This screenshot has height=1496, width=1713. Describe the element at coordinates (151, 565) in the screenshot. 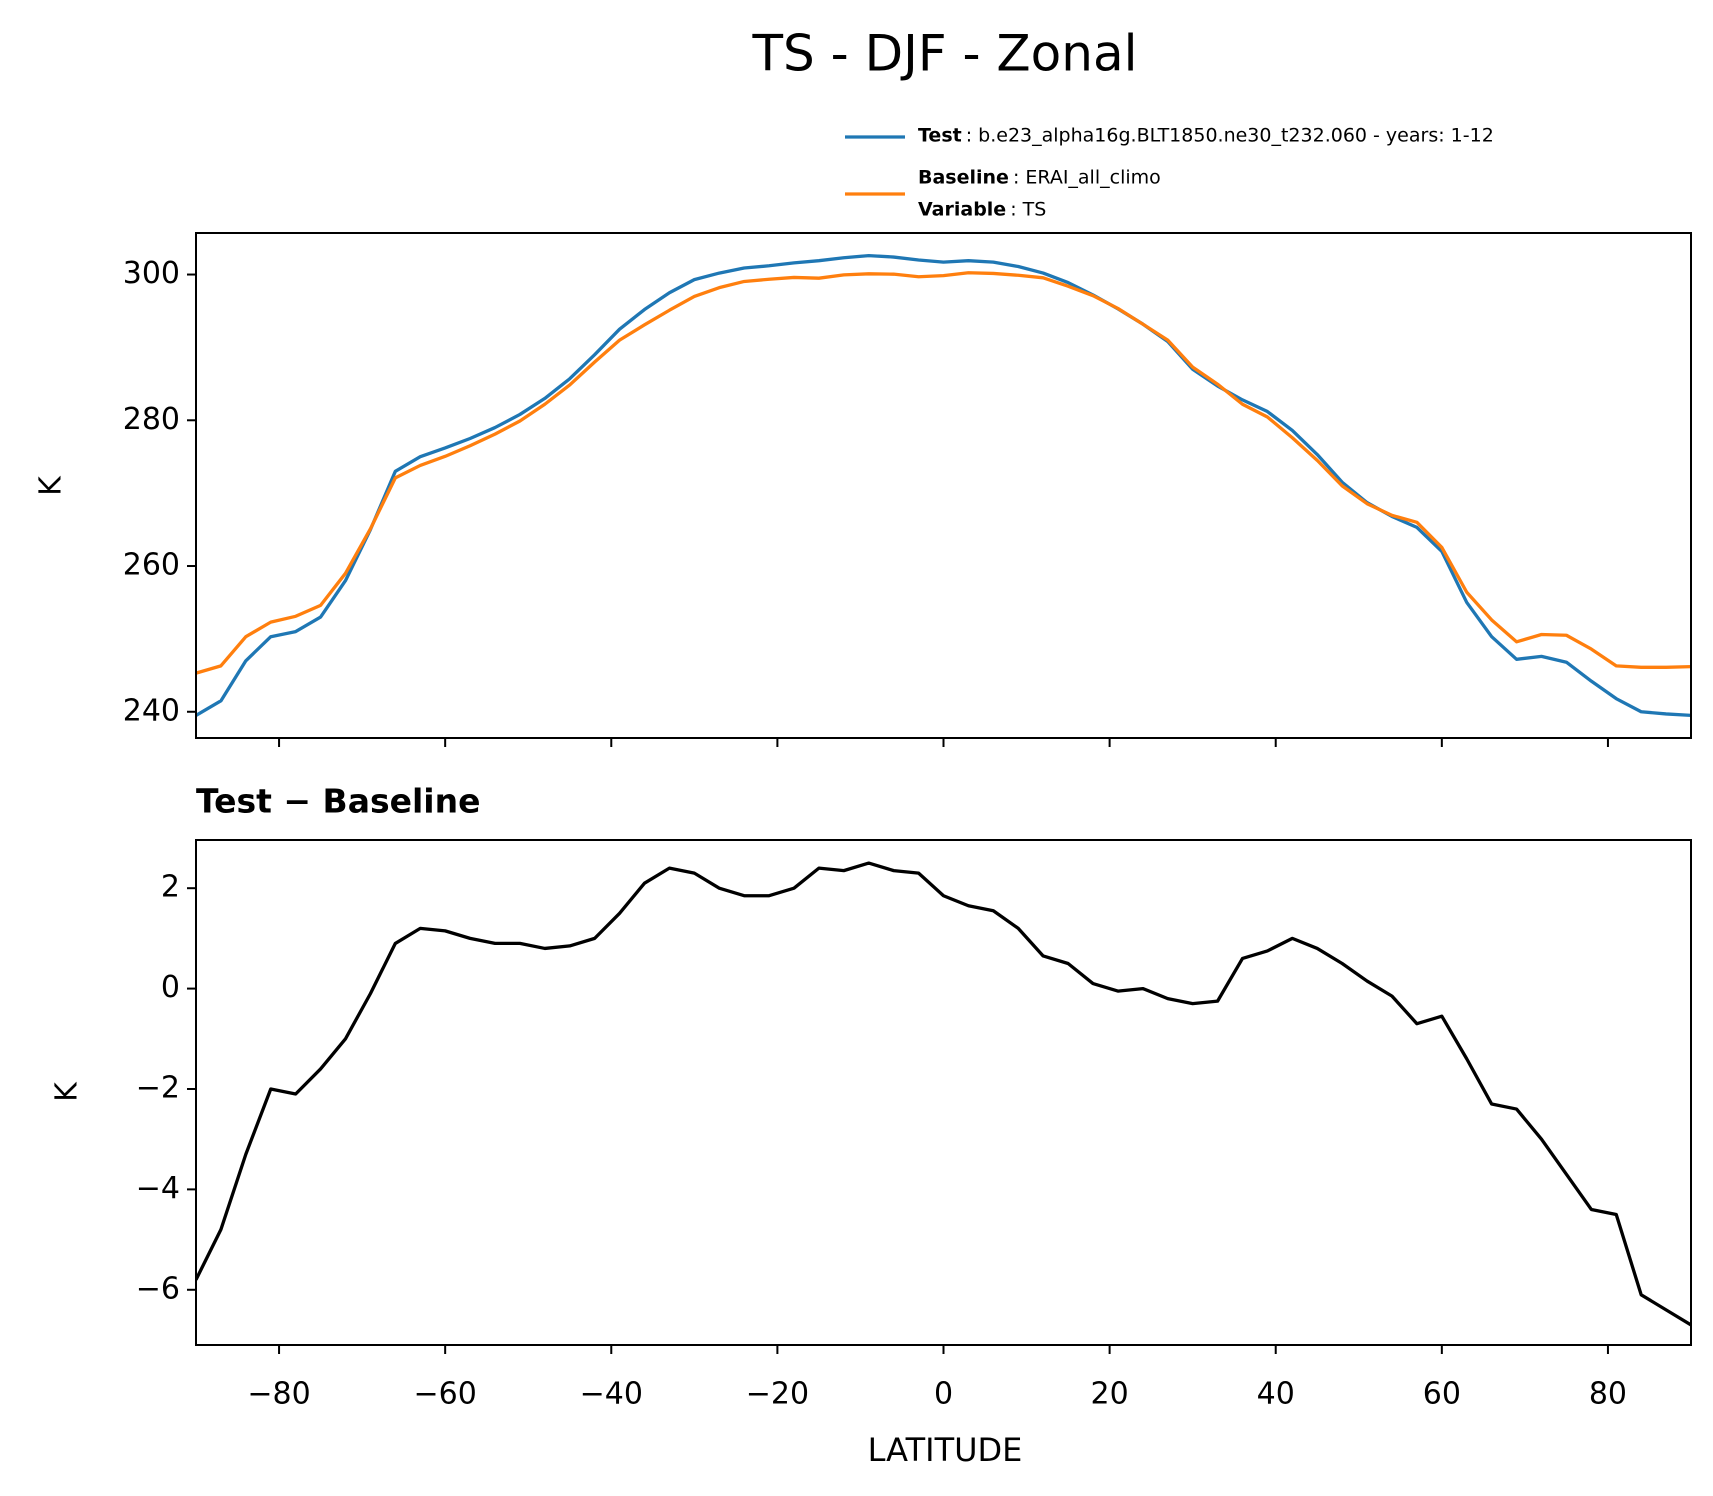

I see `y-tick-label: 260` at that location.